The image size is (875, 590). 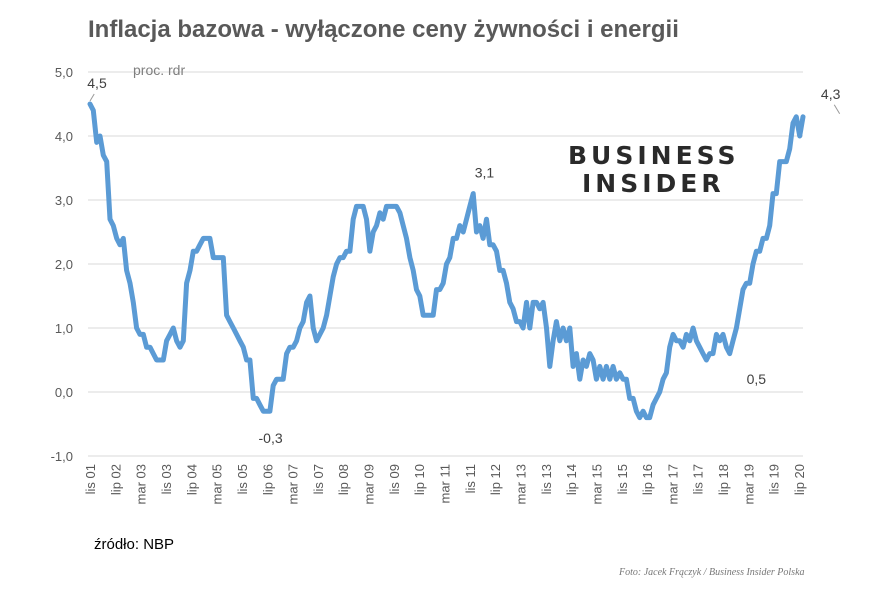 I want to click on x-tick-label: lip 14, so click(x=571, y=479).